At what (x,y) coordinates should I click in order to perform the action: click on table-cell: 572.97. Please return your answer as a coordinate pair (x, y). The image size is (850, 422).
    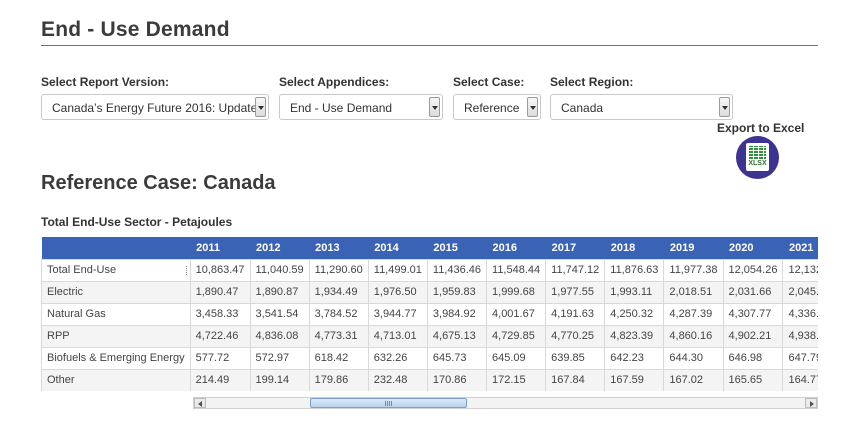
    Looking at the image, I should click on (279, 358).